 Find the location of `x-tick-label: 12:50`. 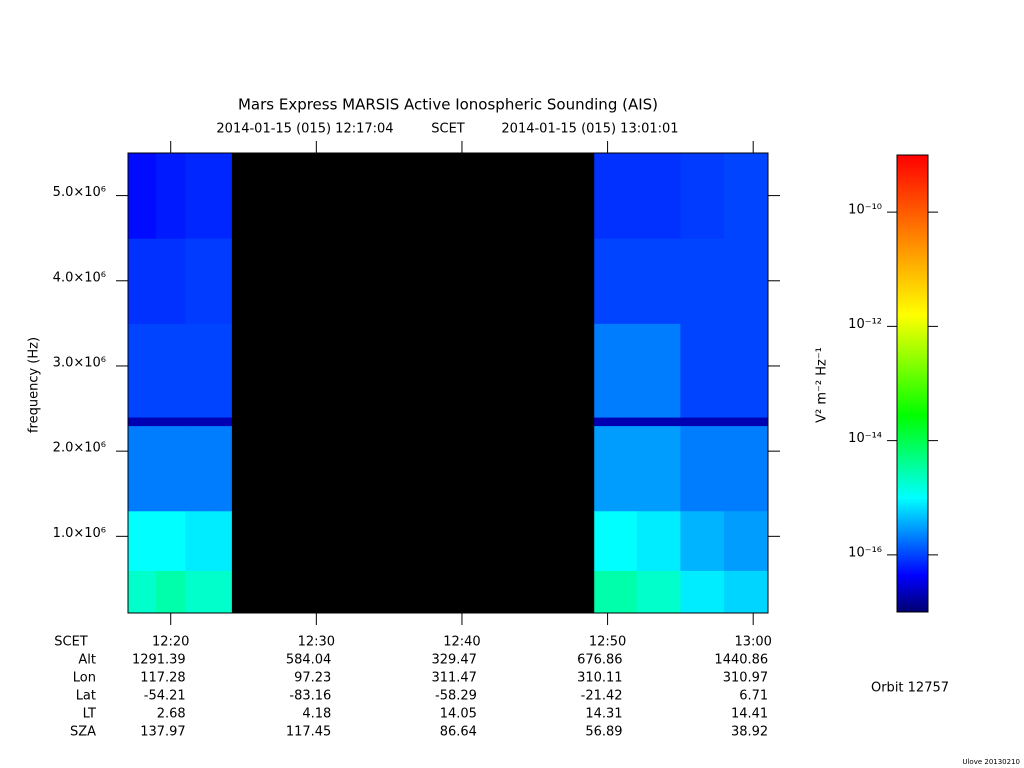

x-tick-label: 12:50 is located at coordinates (607, 642).